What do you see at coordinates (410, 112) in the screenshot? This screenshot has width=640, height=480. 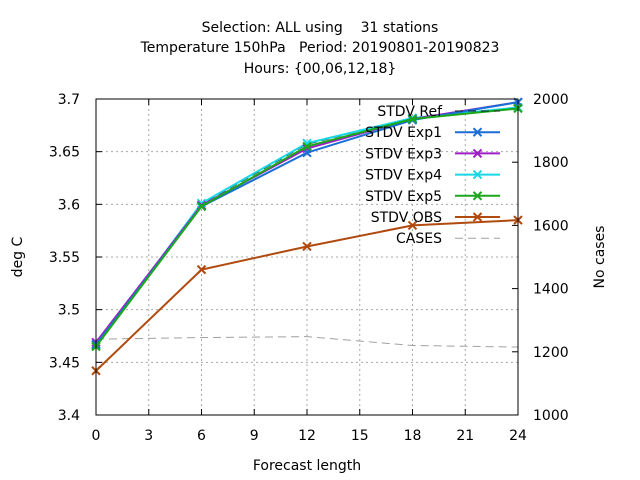 I see `legend-label-stdv-ref: STDV Ref` at bounding box center [410, 112].